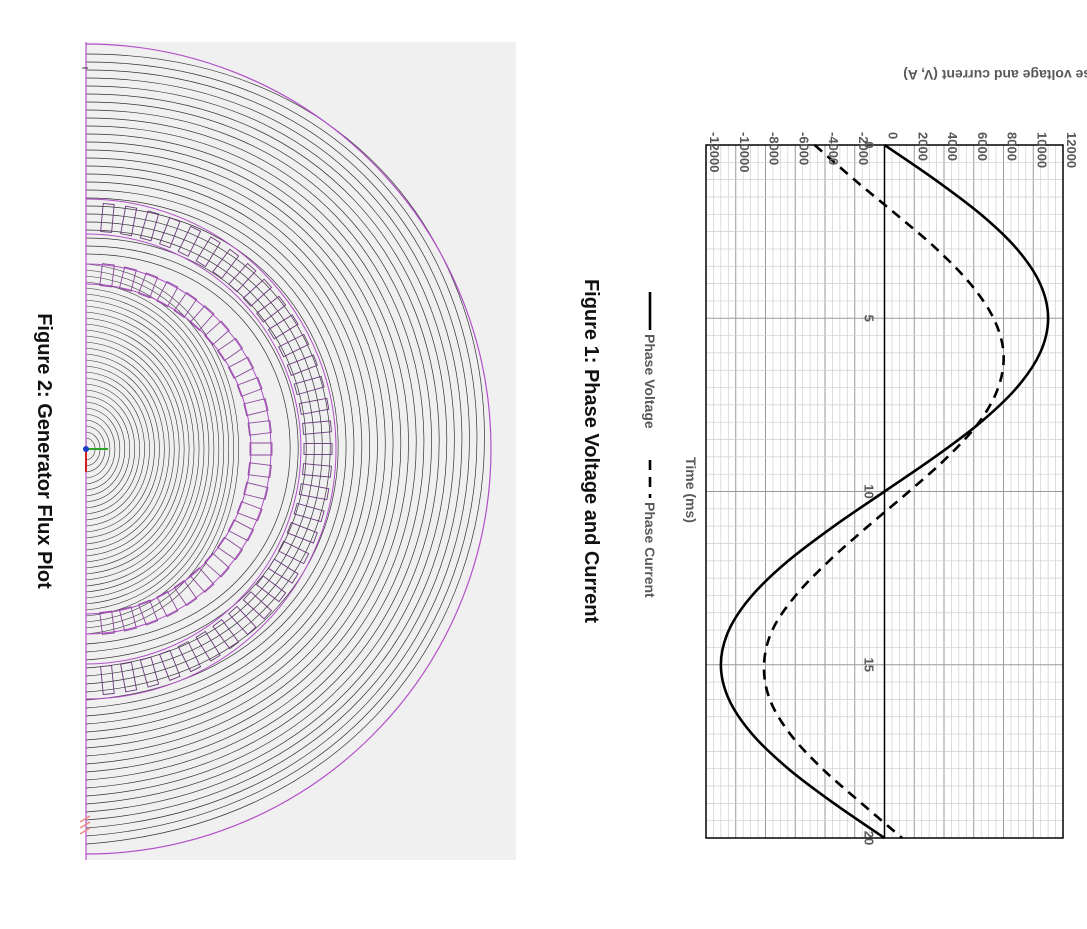  Describe the element at coordinates (1012, 146) in the screenshot. I see `y-tick-label: 8000` at that location.